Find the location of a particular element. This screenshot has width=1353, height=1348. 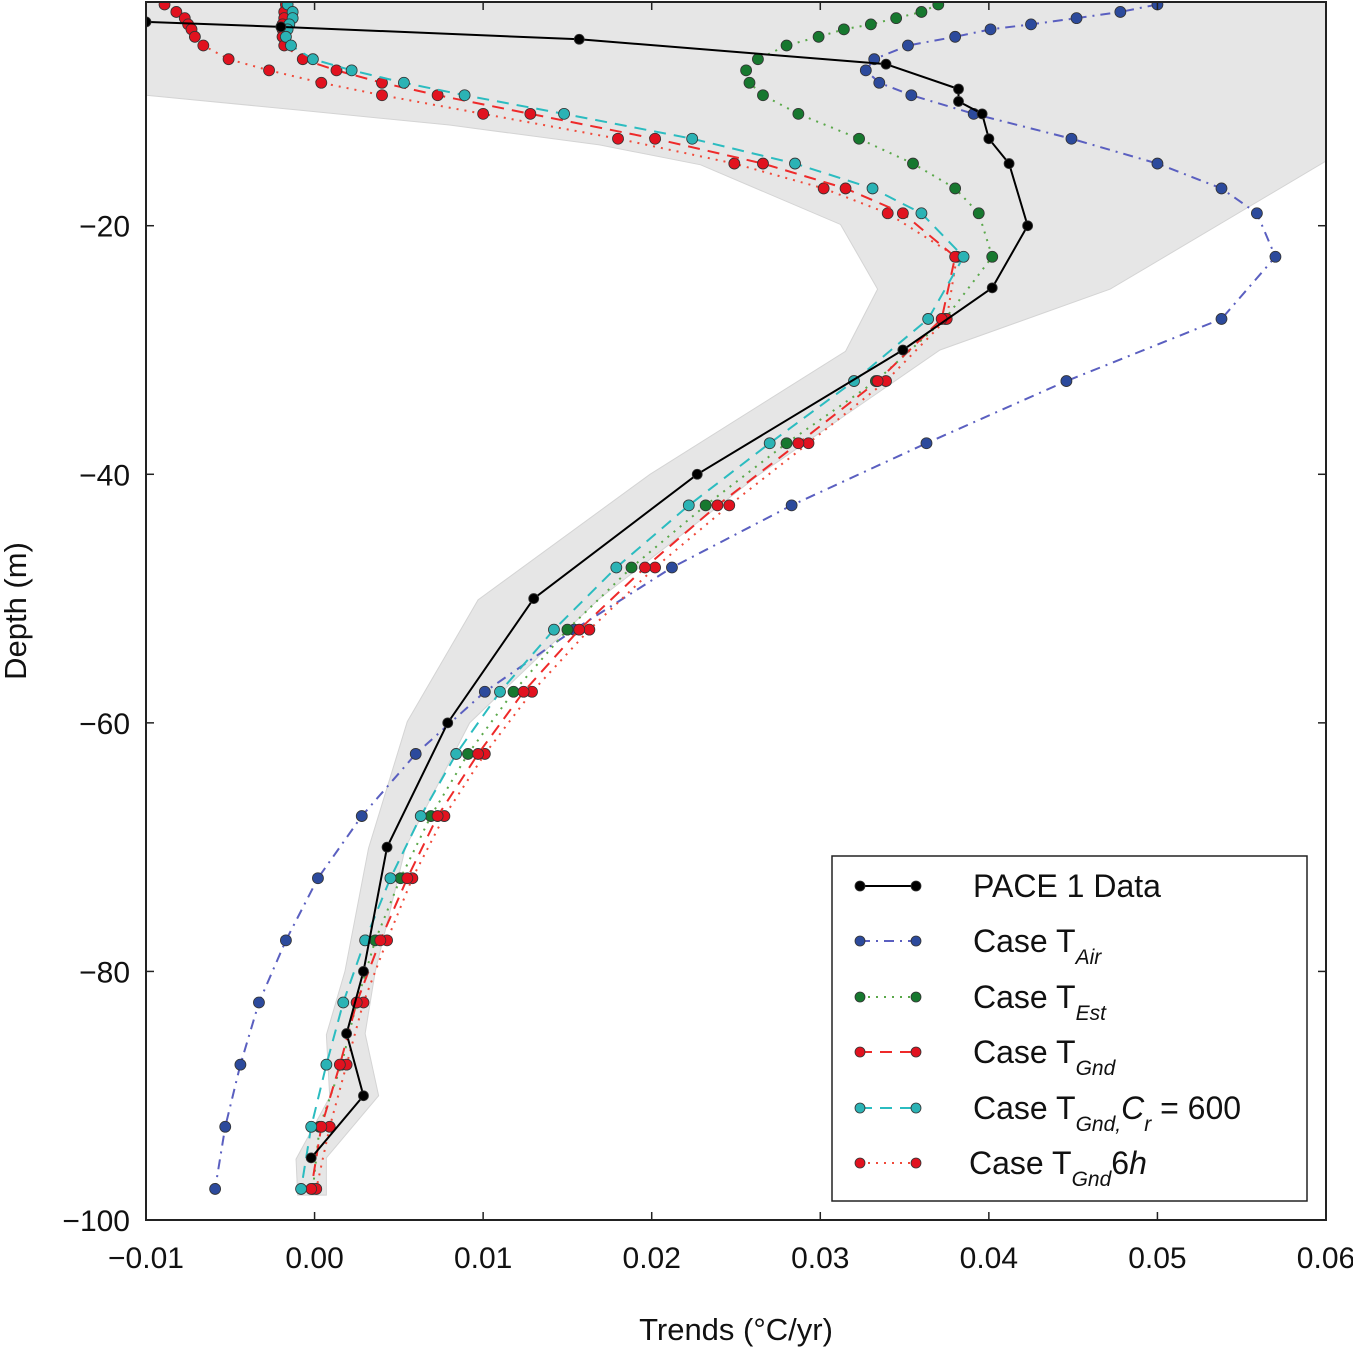

legend-label-part: C is located at coordinates (1133, 1108).